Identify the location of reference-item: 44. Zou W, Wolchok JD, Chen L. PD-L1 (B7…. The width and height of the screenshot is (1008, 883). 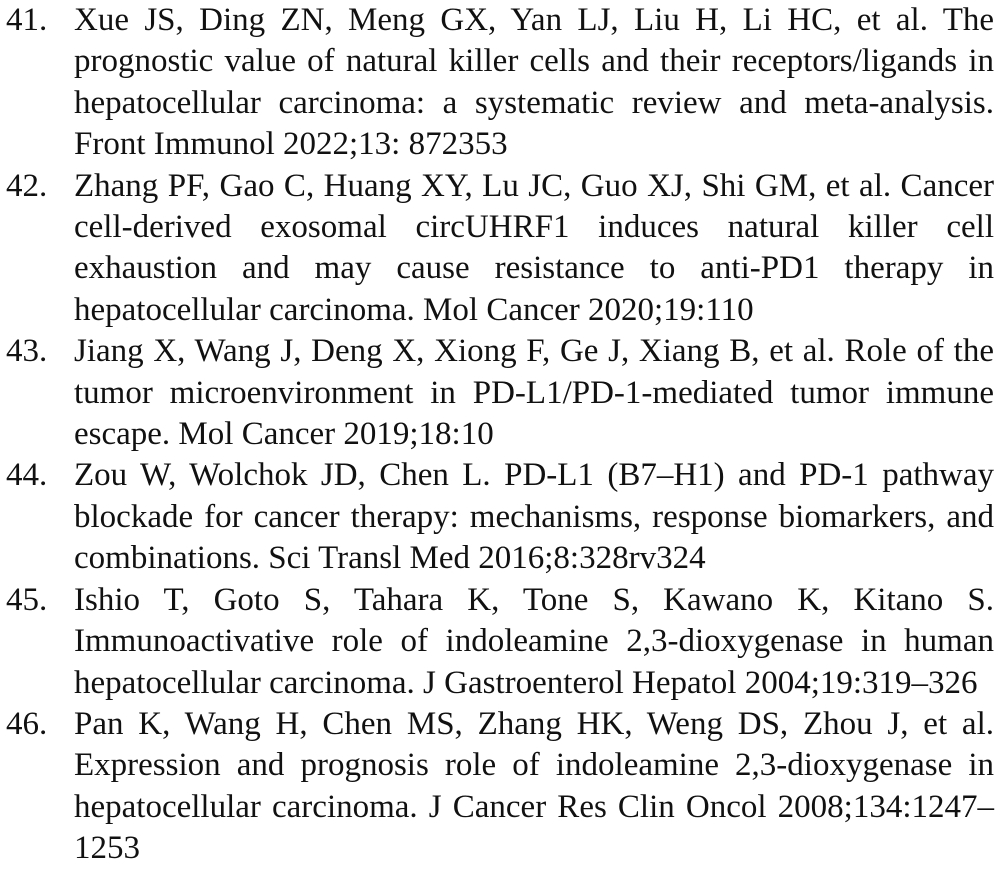
(500, 517).